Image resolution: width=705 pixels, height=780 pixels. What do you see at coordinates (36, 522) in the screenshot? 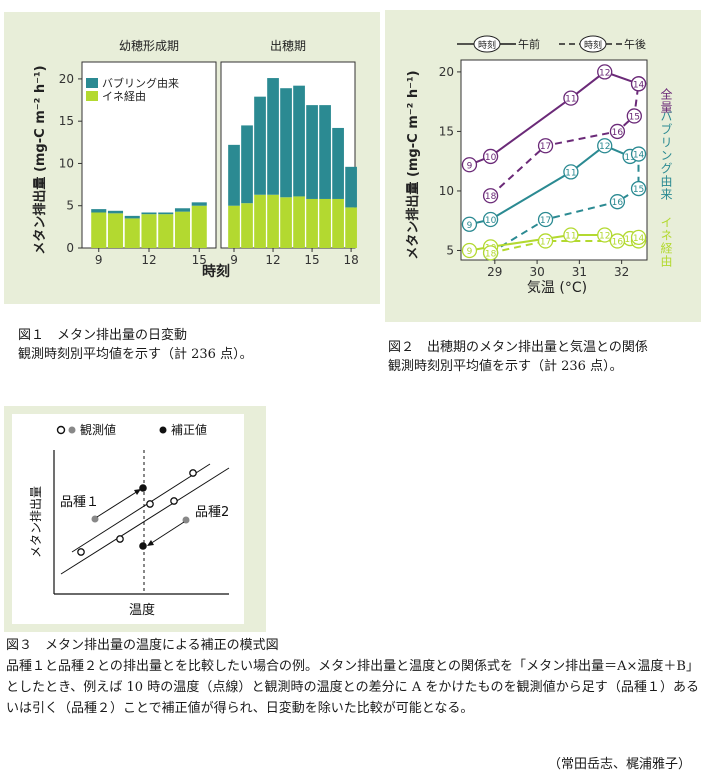
I see `fig3-y-axis-label: メタン排出量` at bounding box center [36, 522].